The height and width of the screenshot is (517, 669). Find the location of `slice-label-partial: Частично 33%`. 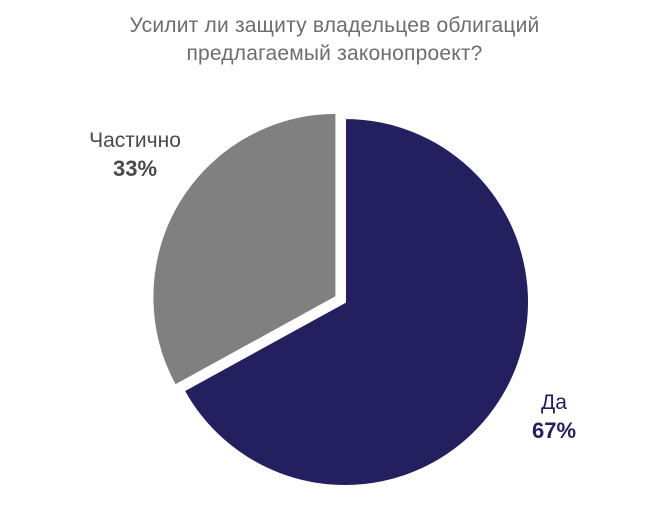

slice-label-partial: Частично 33% is located at coordinates (135, 156).